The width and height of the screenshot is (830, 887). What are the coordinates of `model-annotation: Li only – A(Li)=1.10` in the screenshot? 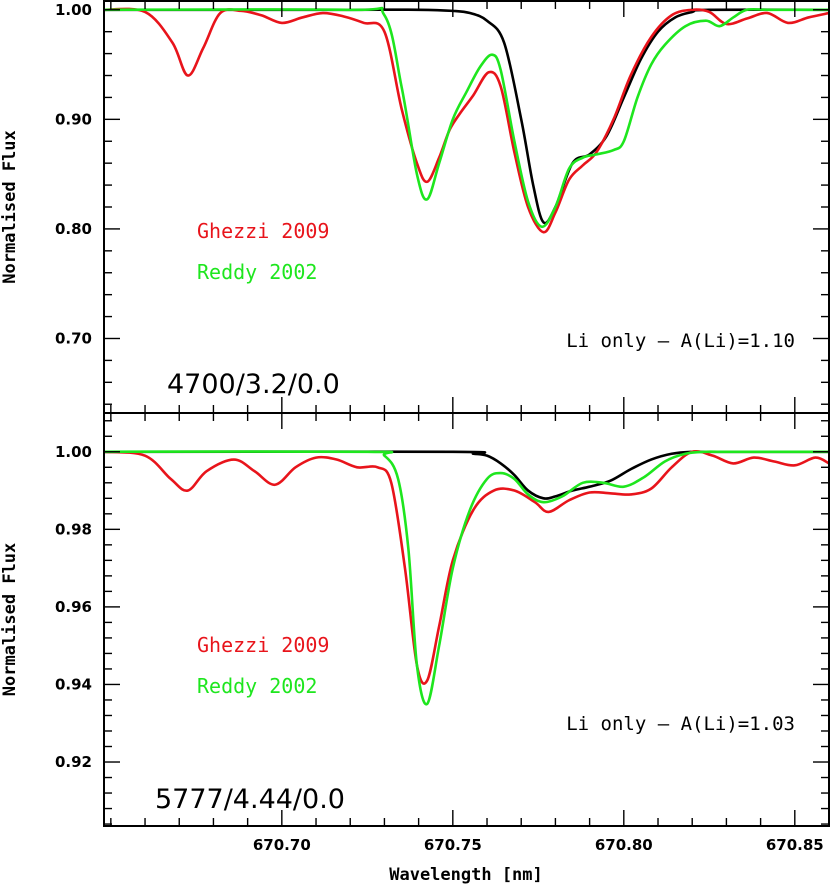 It's located at (680, 341).